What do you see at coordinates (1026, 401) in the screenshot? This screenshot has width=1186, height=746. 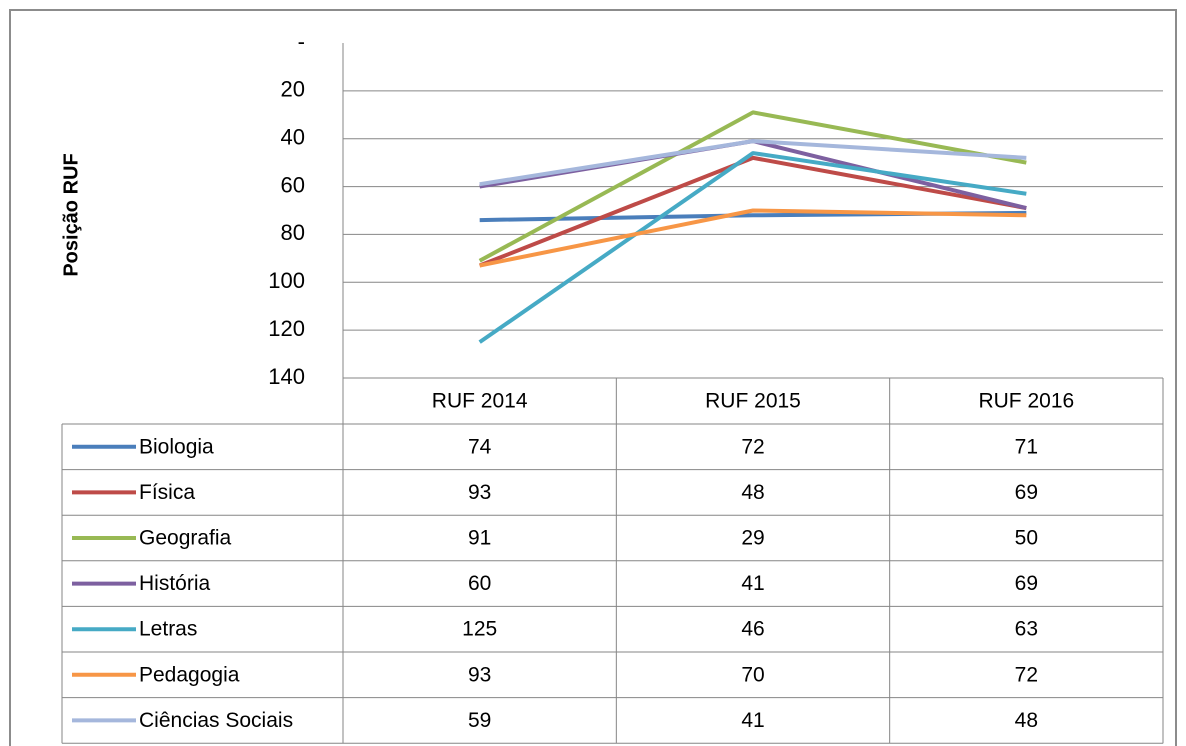 I see `x-tick-label: RUF 2016` at bounding box center [1026, 401].